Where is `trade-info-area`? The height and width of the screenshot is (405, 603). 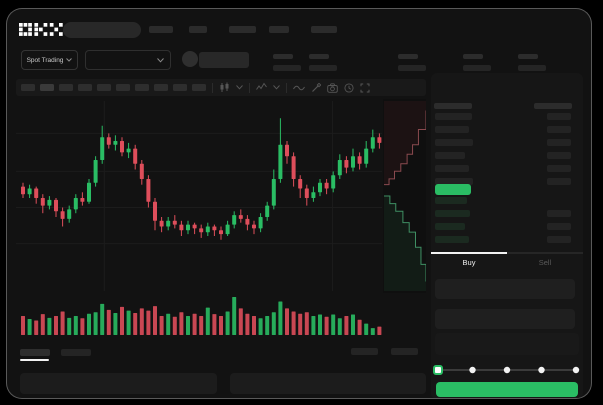
trade-info-area is located at coordinates (507, 344).